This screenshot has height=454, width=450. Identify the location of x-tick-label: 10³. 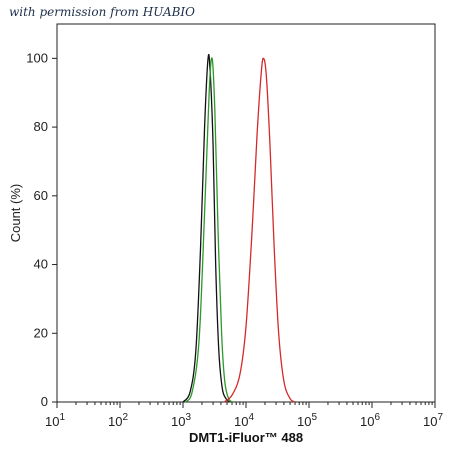
(181, 420).